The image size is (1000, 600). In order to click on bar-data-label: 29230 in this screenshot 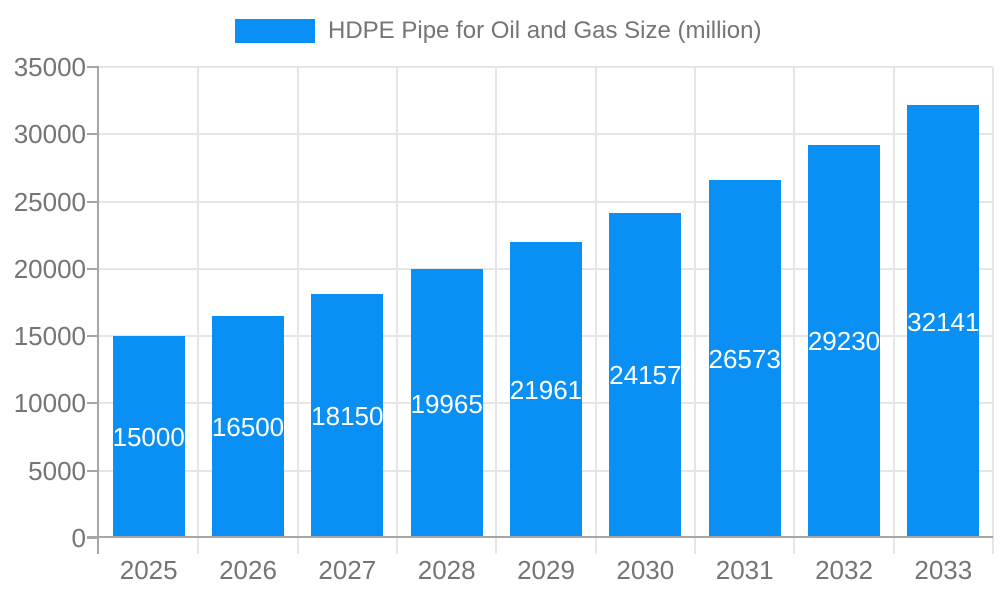, I will do `click(844, 341)`.